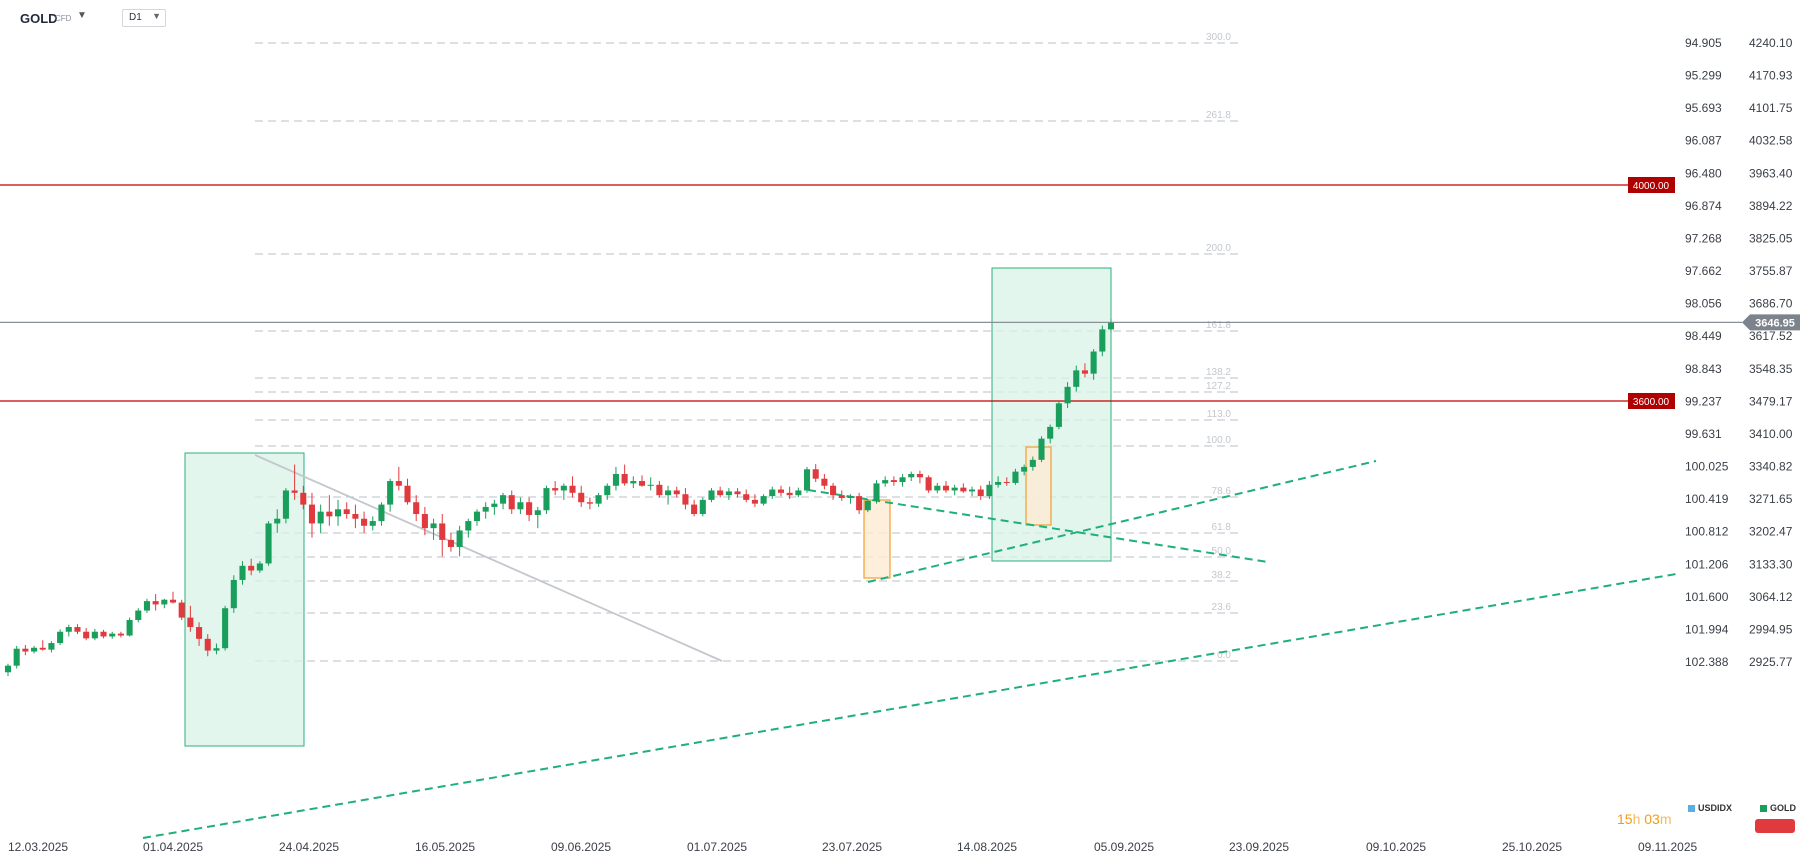  What do you see at coordinates (1665, 819) in the screenshot?
I see `countdown-minutes-unit: m` at bounding box center [1665, 819].